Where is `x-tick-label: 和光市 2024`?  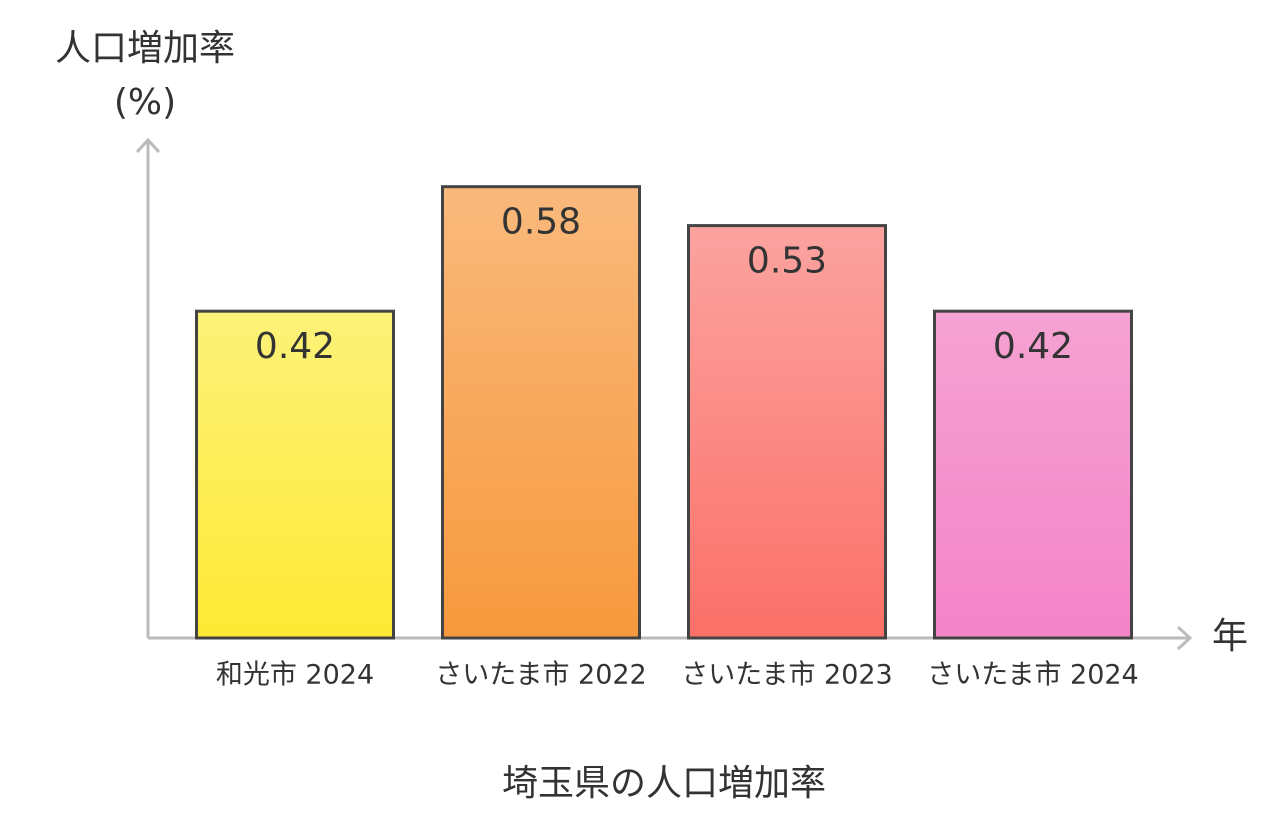 x-tick-label: 和光市 2024 is located at coordinates (295, 675).